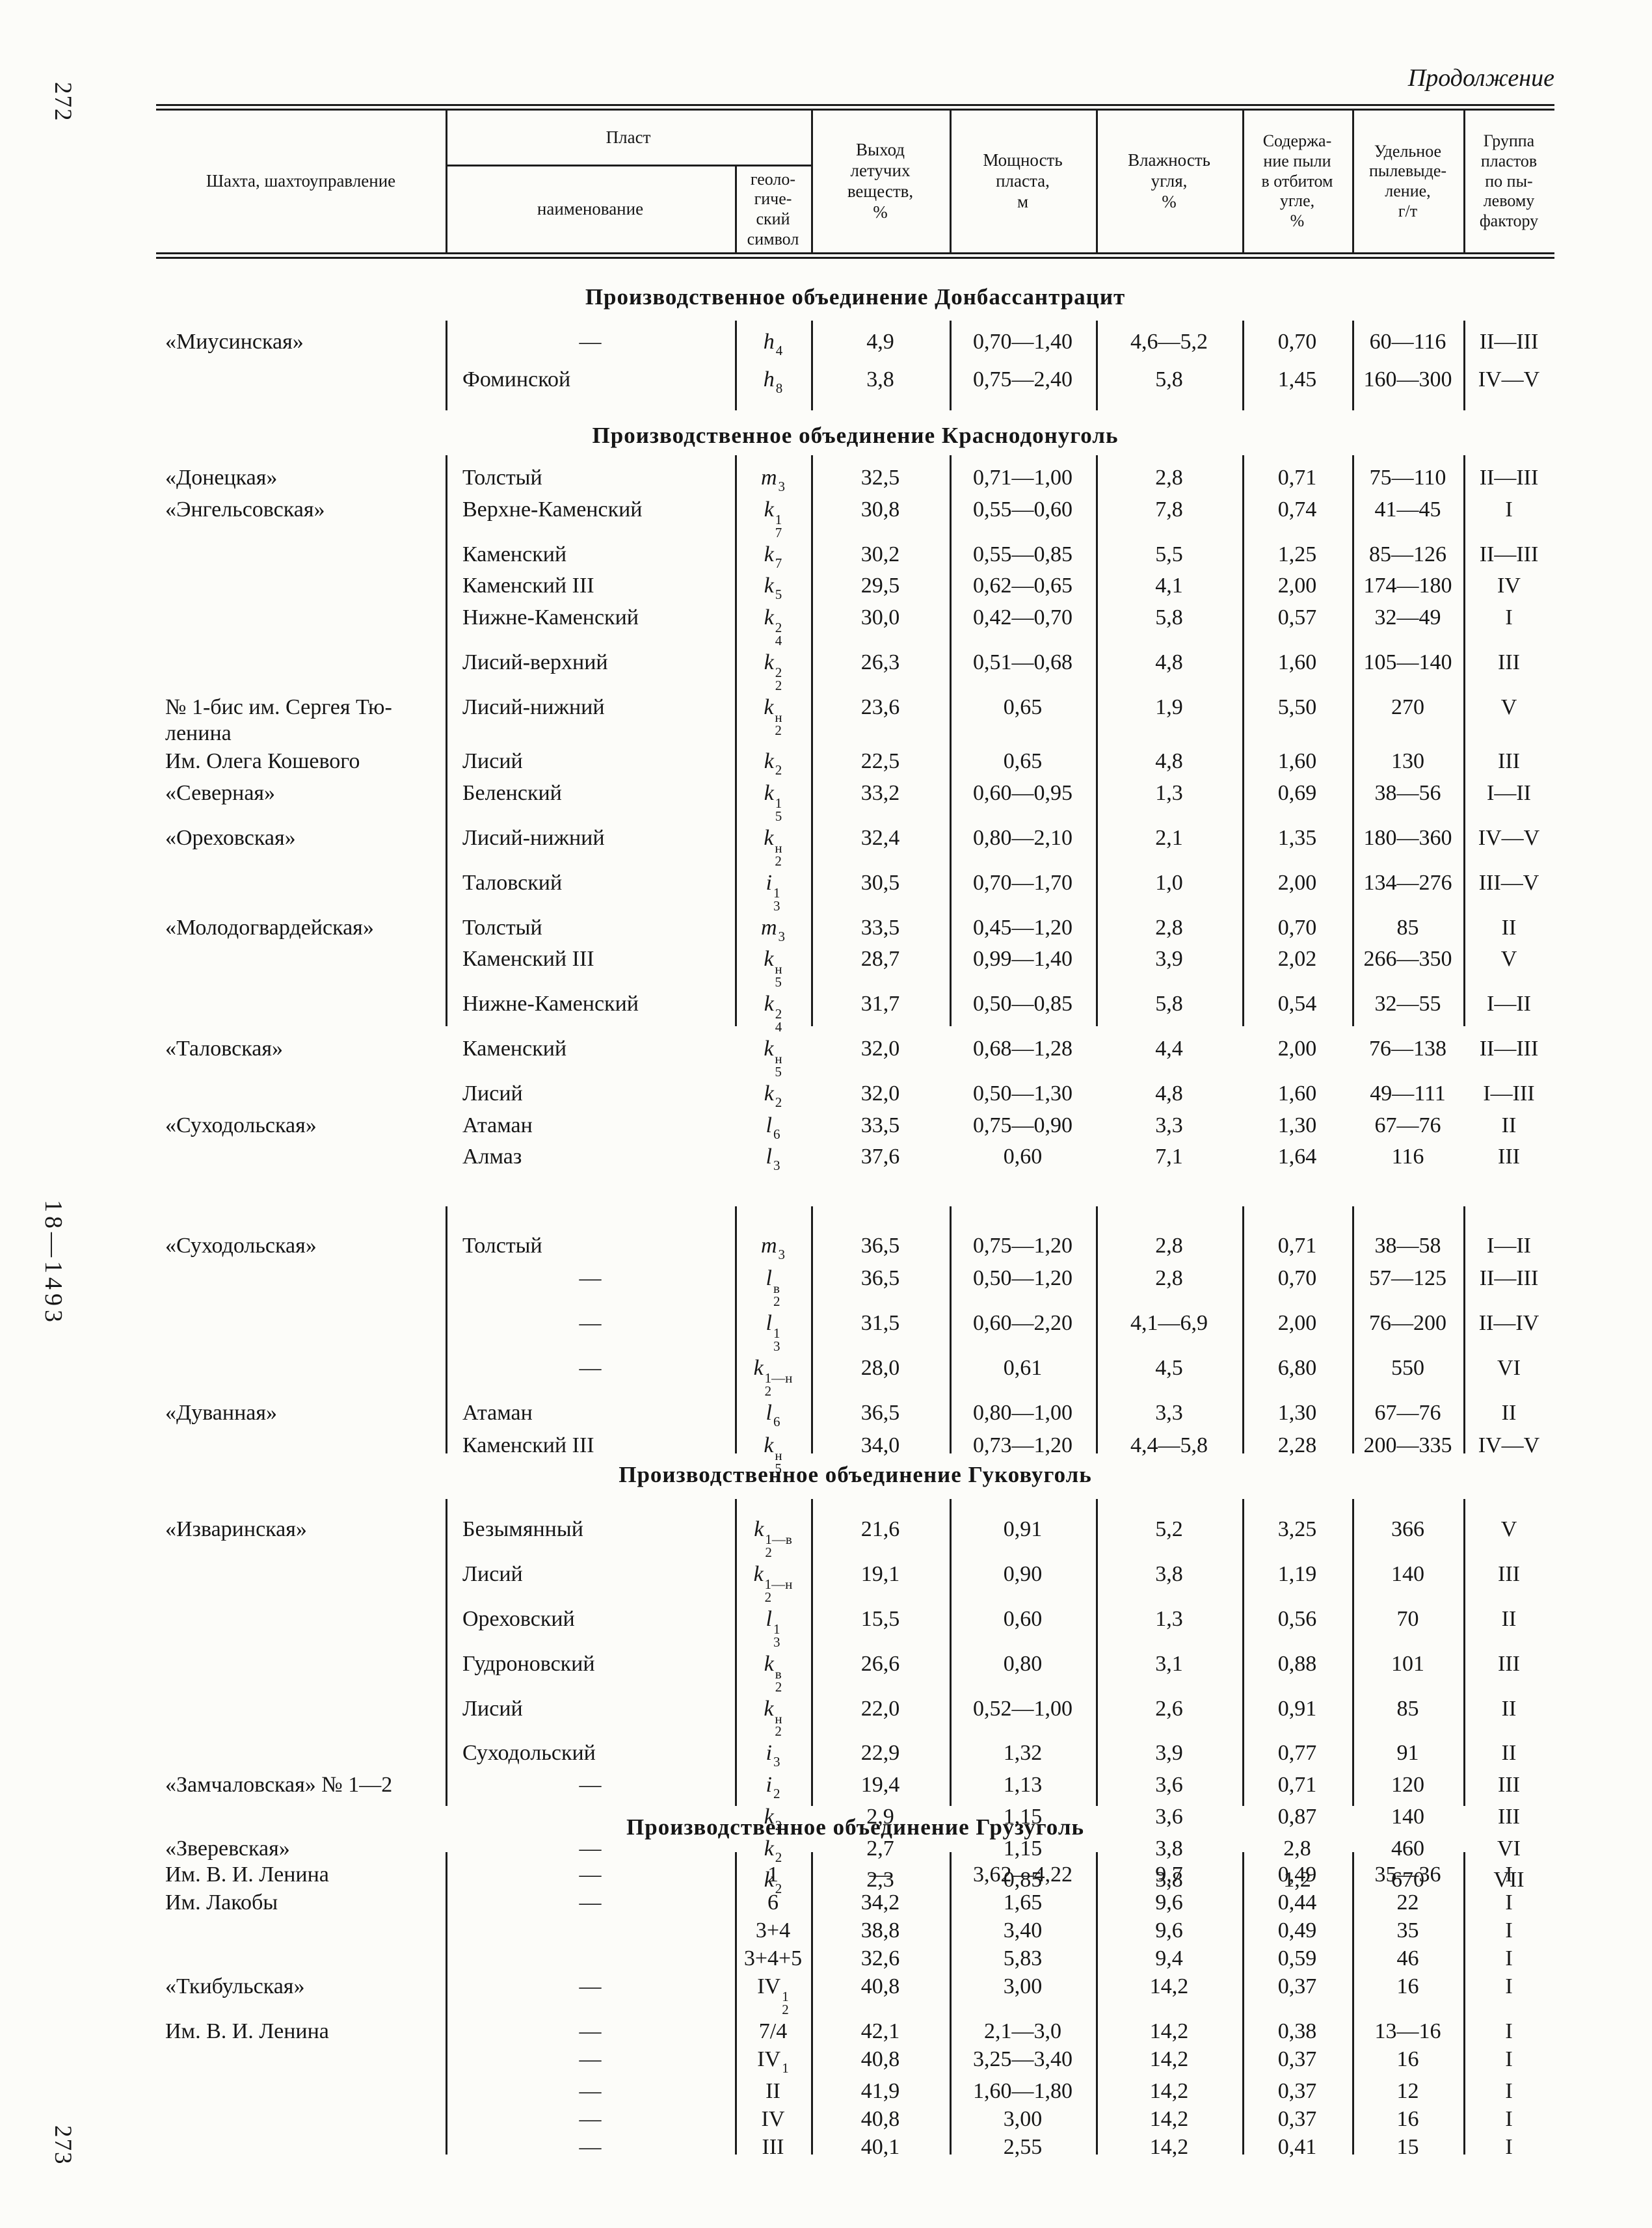 The height and width of the screenshot is (2228, 1652). What do you see at coordinates (1407, 379) in the screenshot?
I see `emission-cell: 160—300` at bounding box center [1407, 379].